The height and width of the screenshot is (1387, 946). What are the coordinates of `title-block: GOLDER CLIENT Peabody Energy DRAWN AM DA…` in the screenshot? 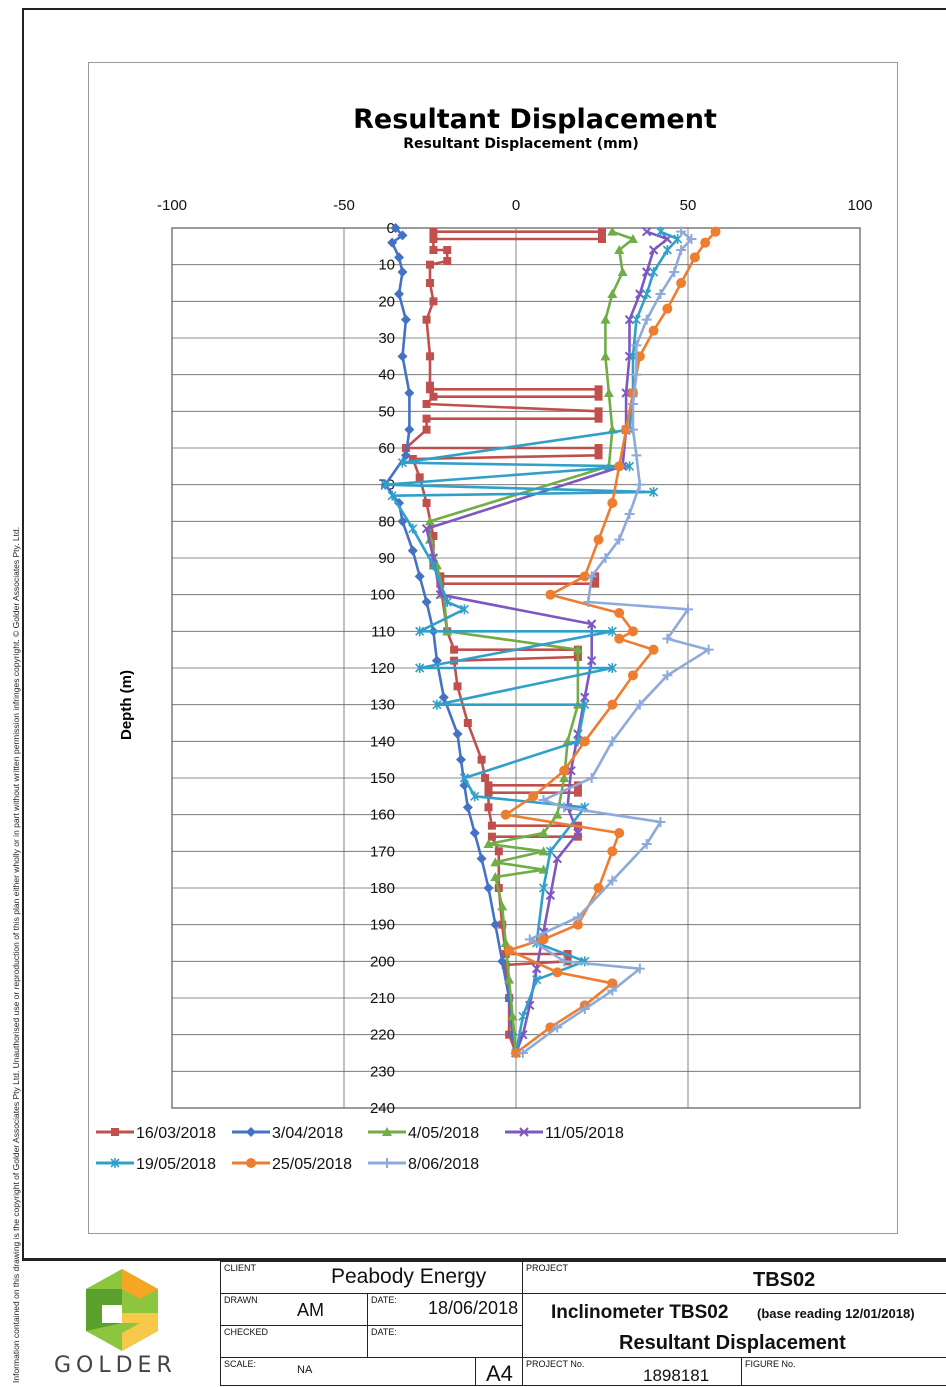 It's located at (484, 1322).